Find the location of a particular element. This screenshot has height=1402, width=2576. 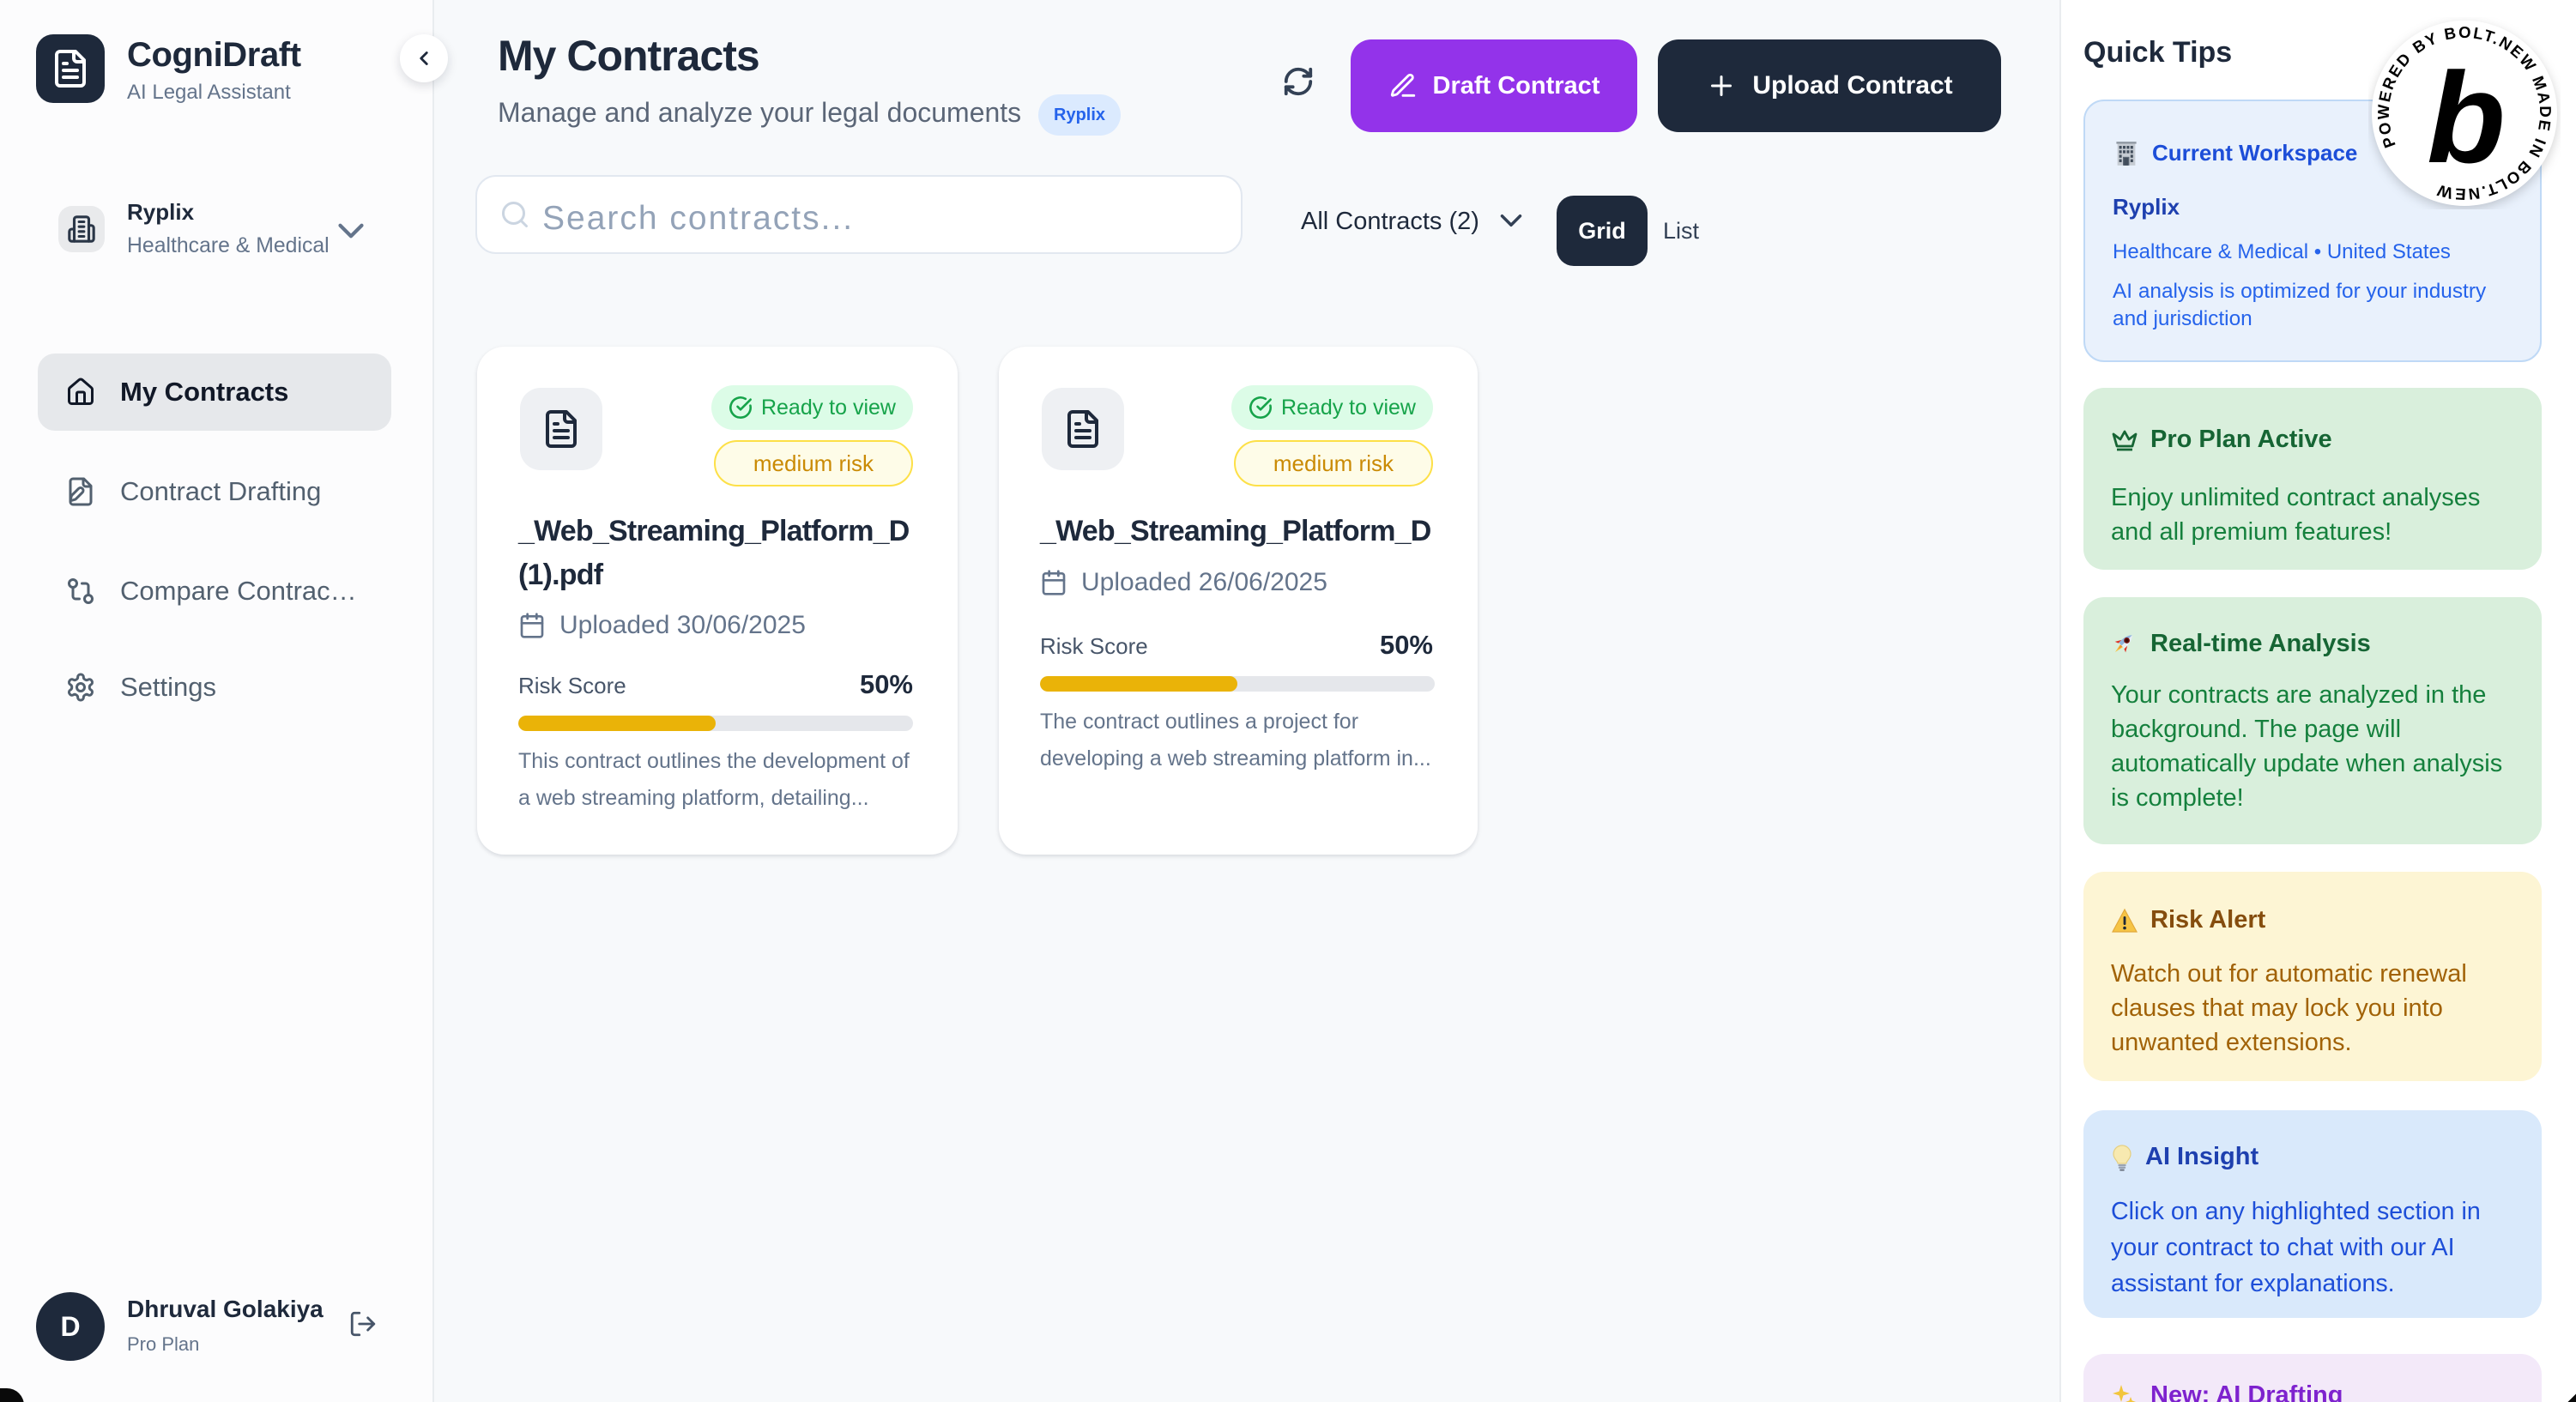

svg-text: b is located at coordinates (2466, 117).